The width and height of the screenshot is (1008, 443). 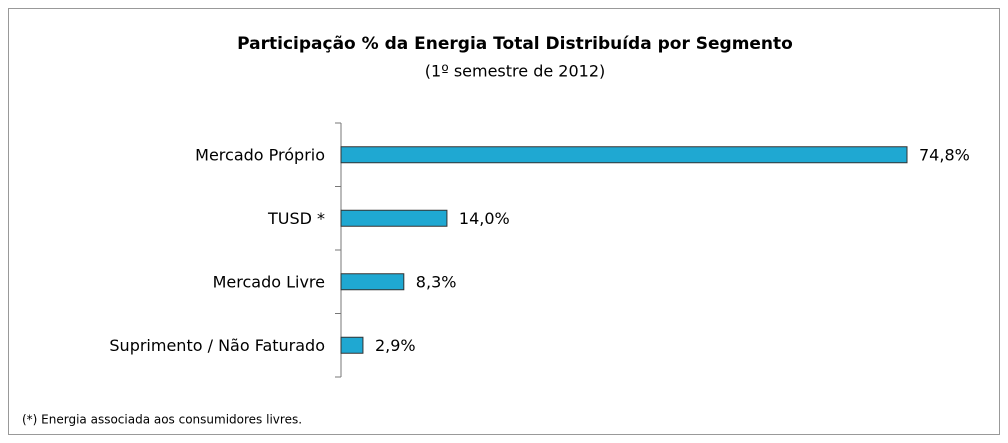 I want to click on value-label: 14,0%, so click(x=484, y=218).